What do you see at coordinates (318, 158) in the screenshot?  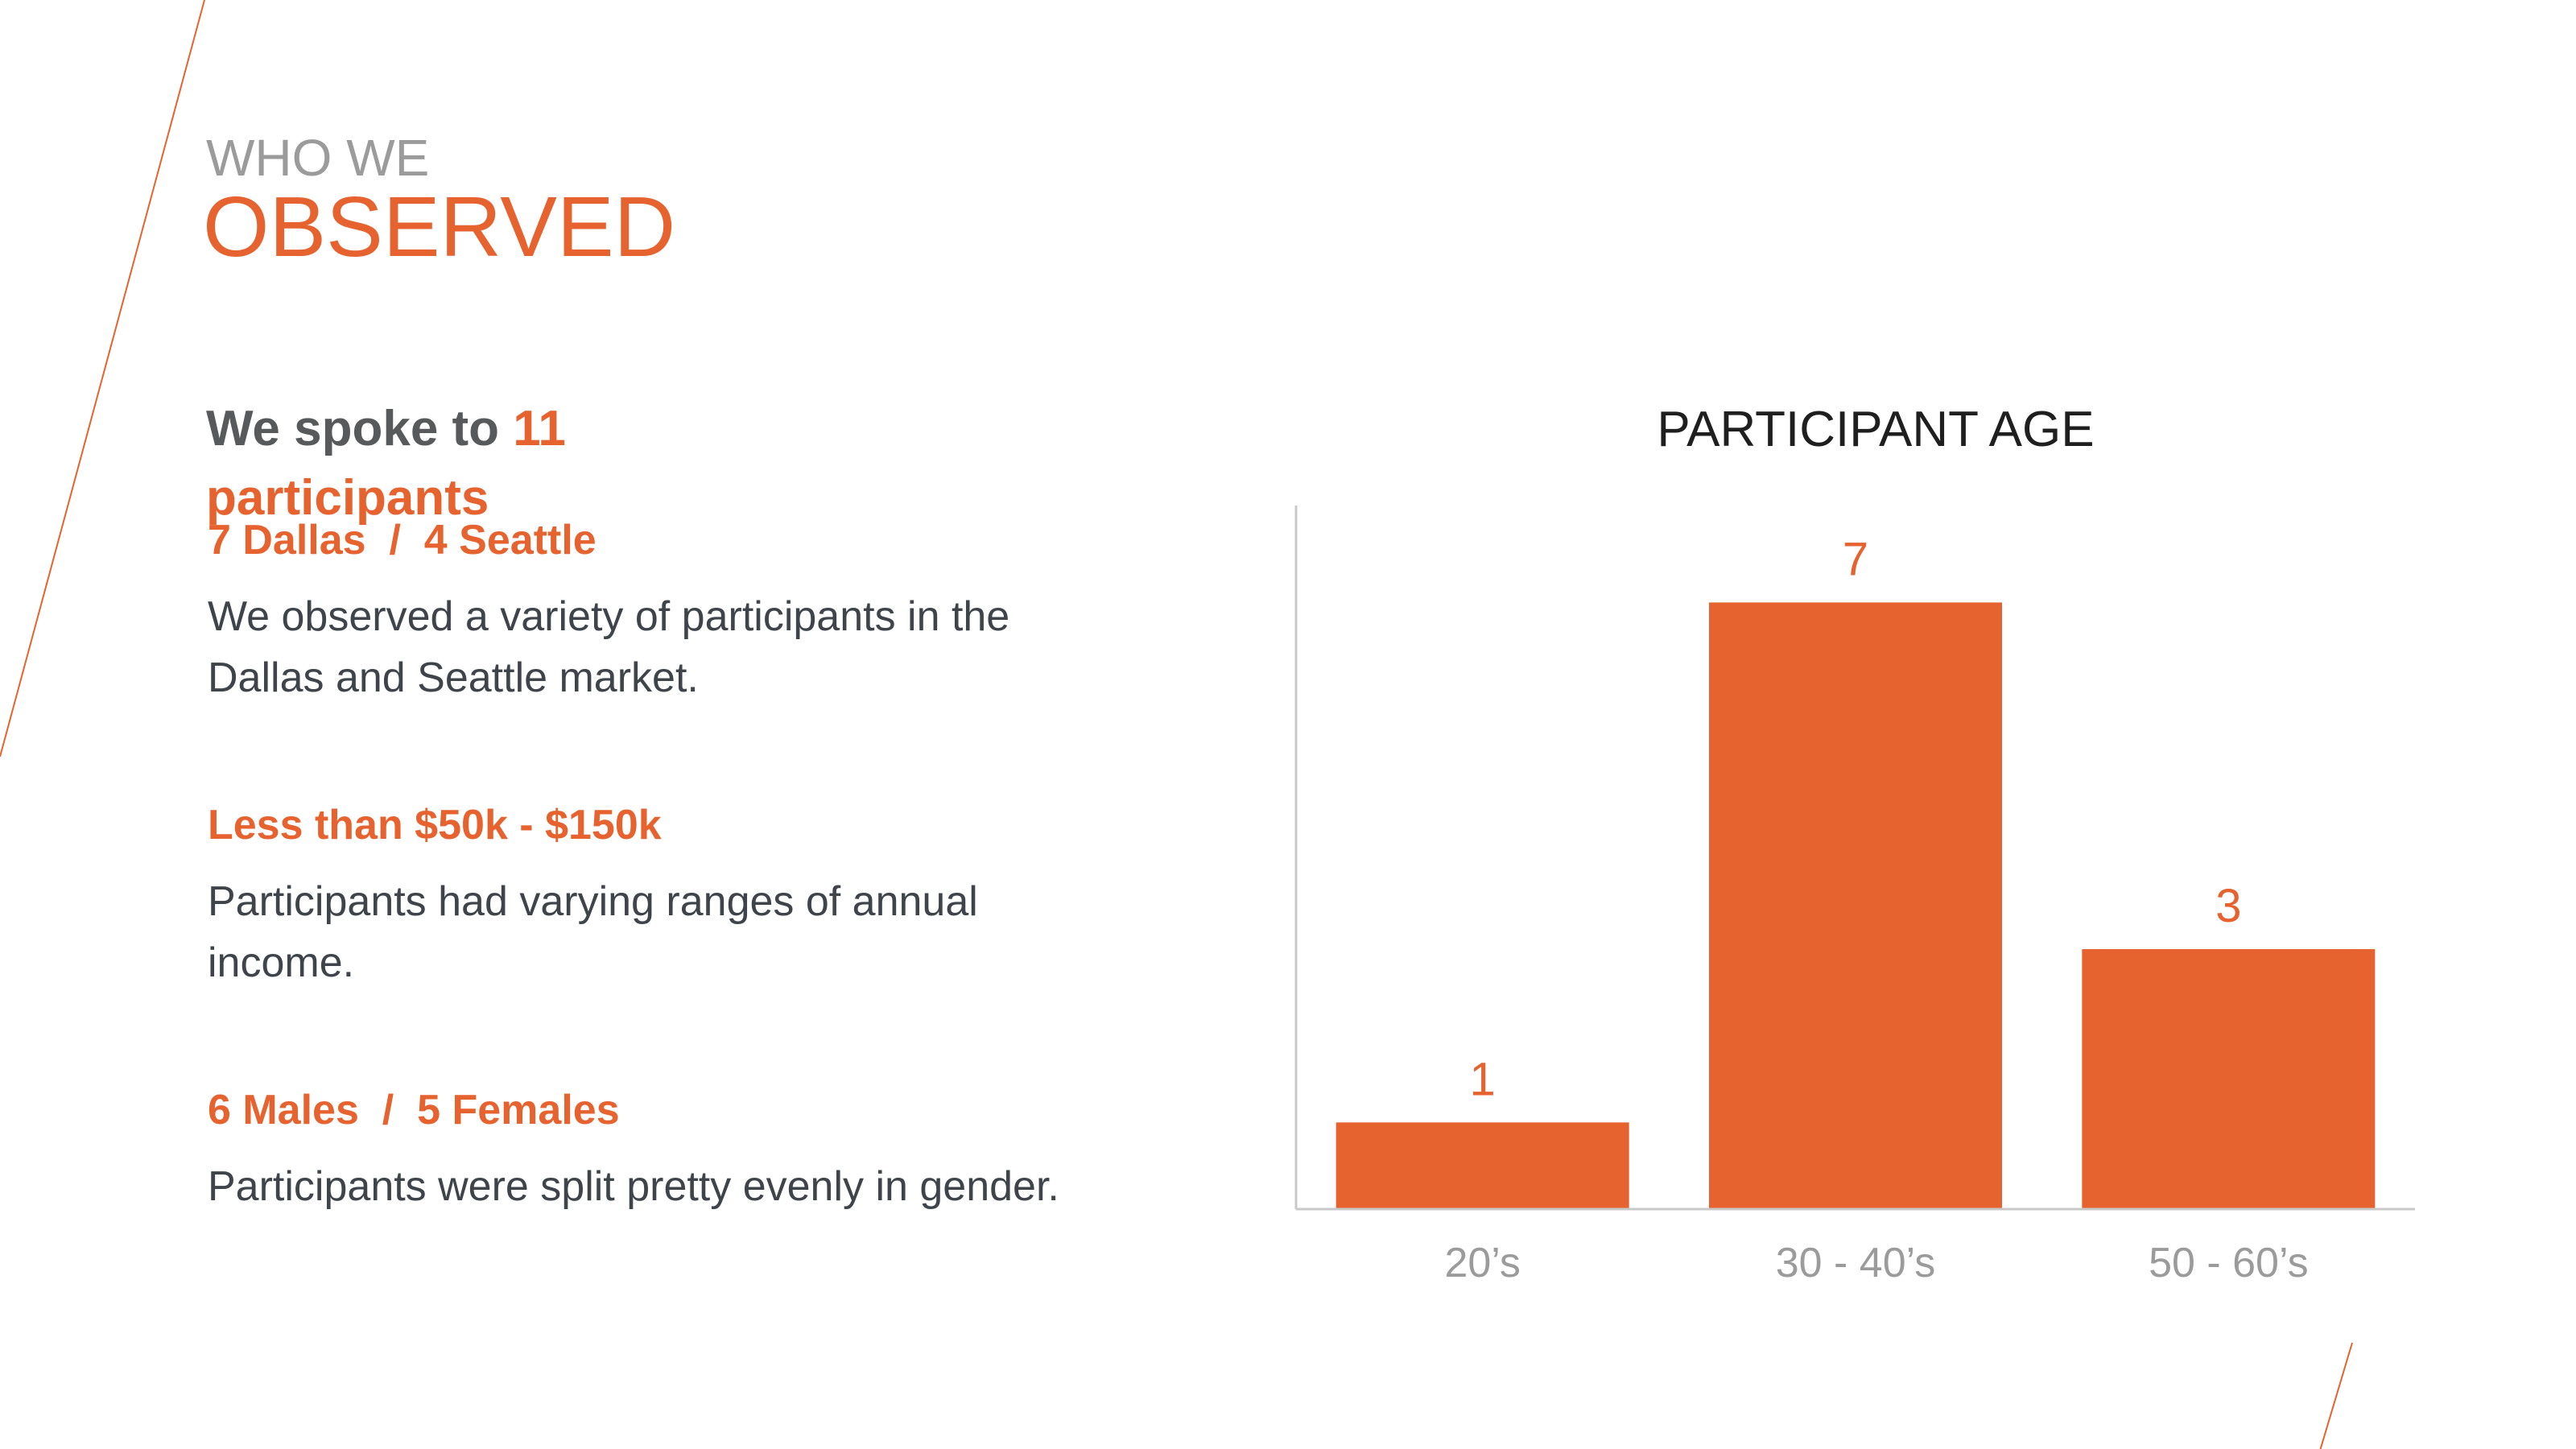 I see `section-eyebrow: WHO WE` at bounding box center [318, 158].